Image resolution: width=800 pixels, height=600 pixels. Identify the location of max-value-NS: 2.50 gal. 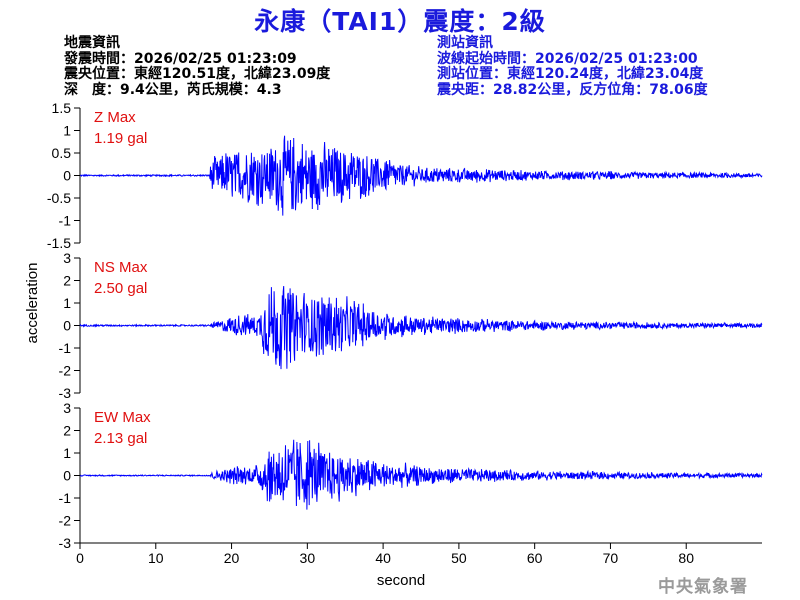
(120, 288).